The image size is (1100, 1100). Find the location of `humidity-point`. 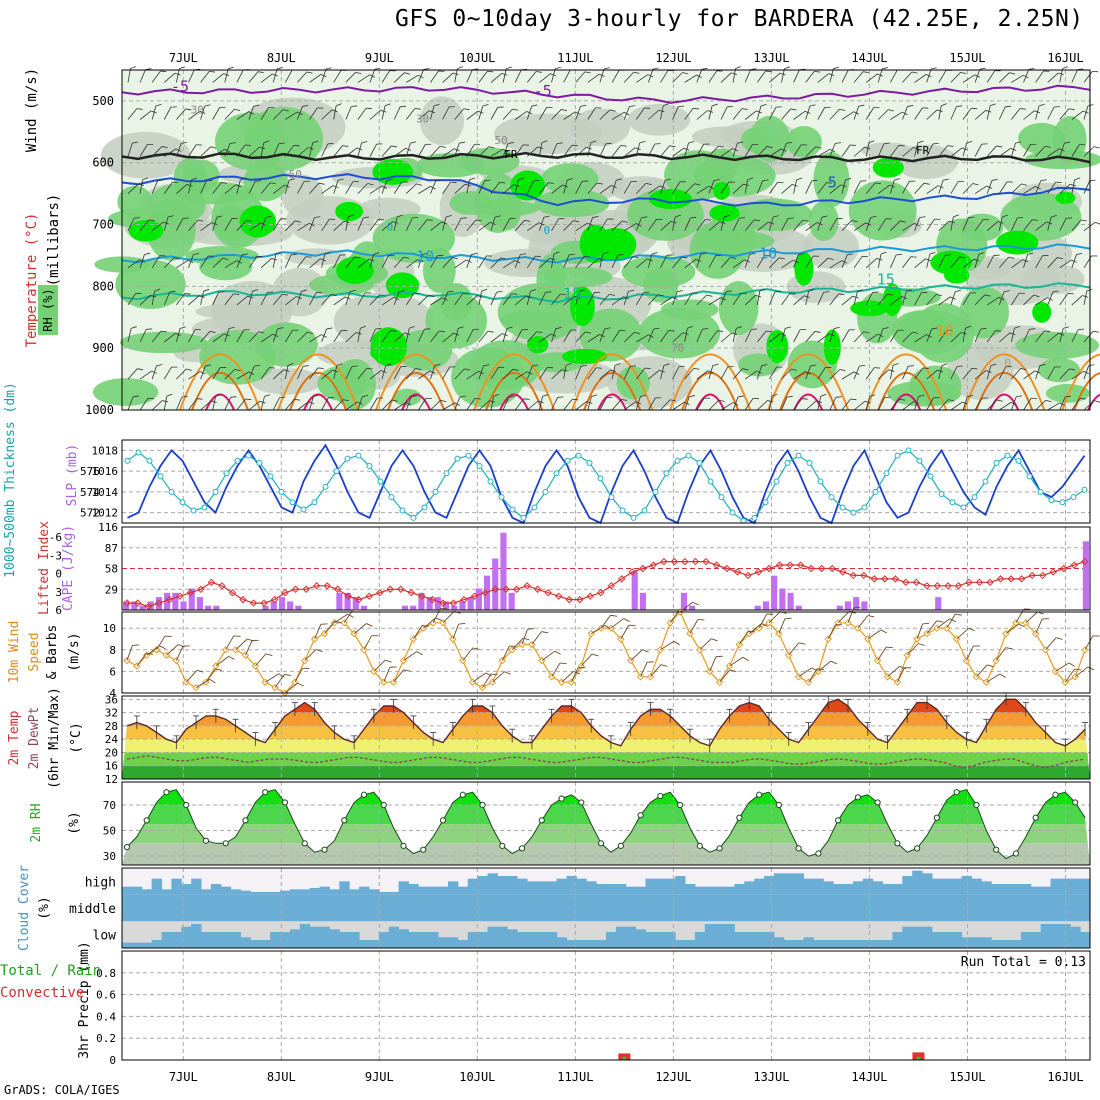

humidity-point is located at coordinates (364, 794).